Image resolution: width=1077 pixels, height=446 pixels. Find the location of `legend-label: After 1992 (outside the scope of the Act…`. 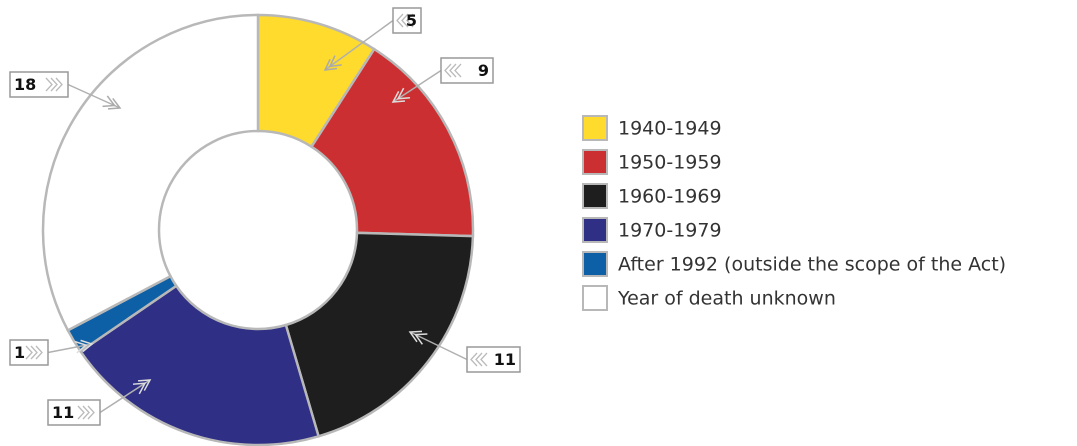

legend-label: After 1992 (outside the scope of the Act… is located at coordinates (812, 265).